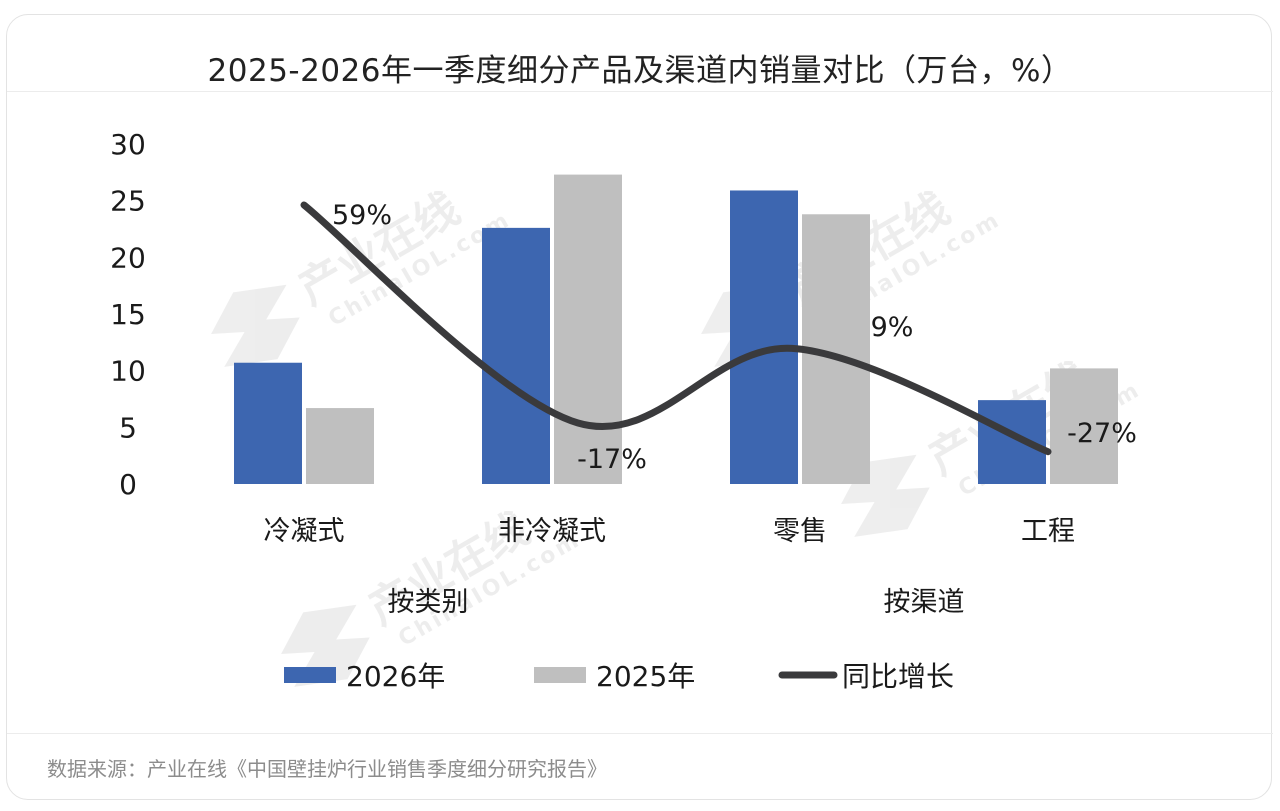 Image resolution: width=1280 pixels, height=811 pixels. What do you see at coordinates (128, 201) in the screenshot?
I see `y-tick-label: 25` at bounding box center [128, 201].